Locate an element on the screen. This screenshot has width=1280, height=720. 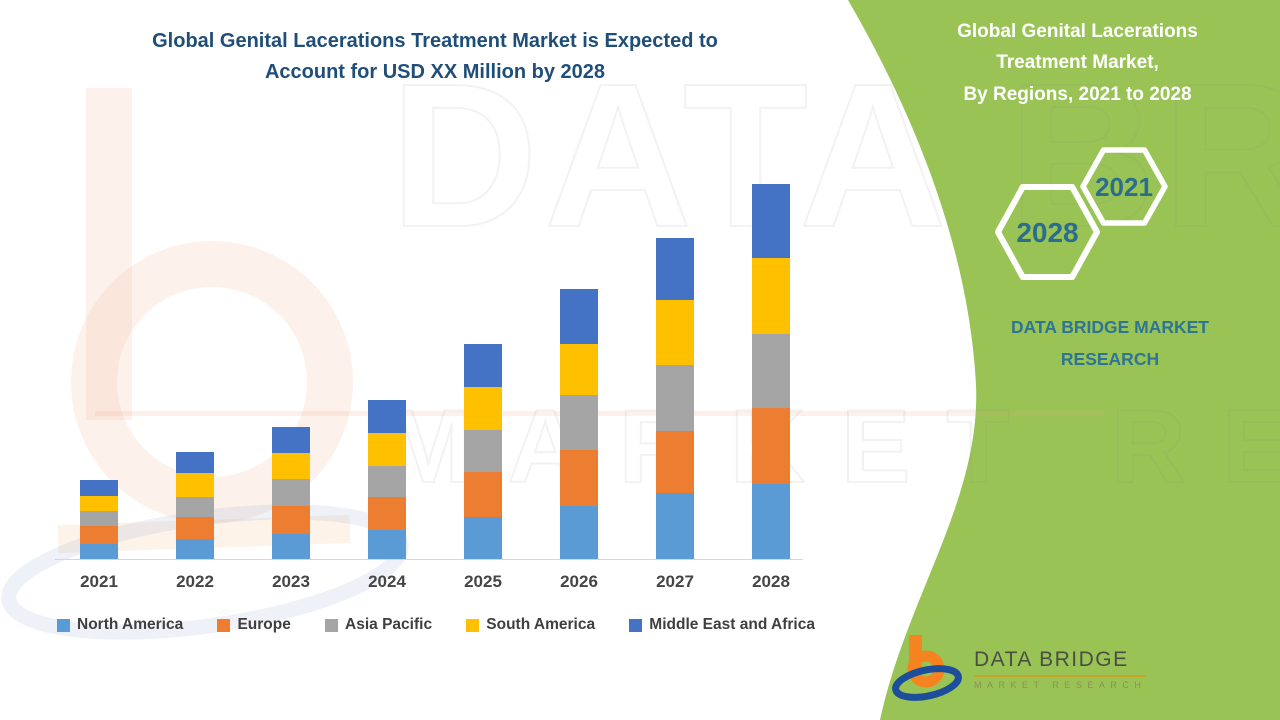
legend-item-europe: Europe is located at coordinates (254, 625).